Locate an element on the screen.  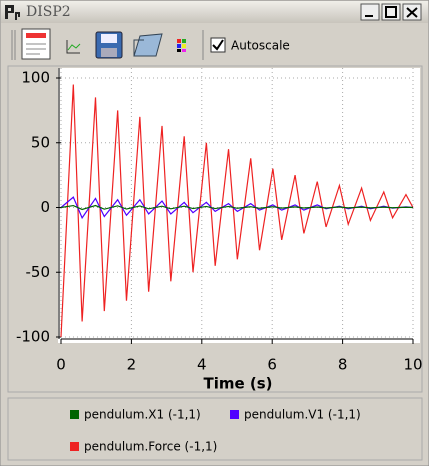
close-button is located at coordinates (412, 12).